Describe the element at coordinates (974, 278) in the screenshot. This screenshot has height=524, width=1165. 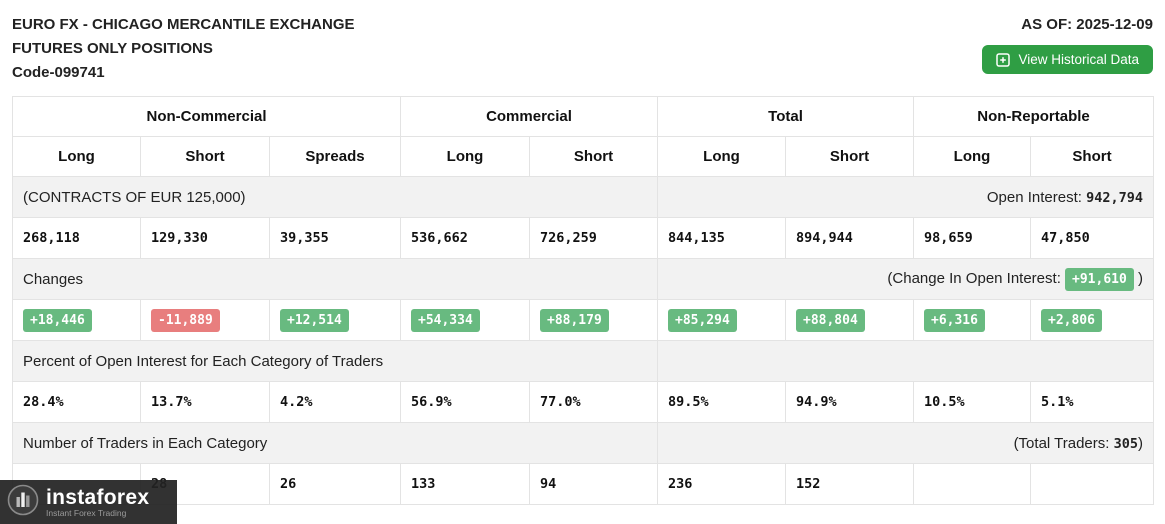
I see `change-oi-label: (Change In Open Interest:` at that location.